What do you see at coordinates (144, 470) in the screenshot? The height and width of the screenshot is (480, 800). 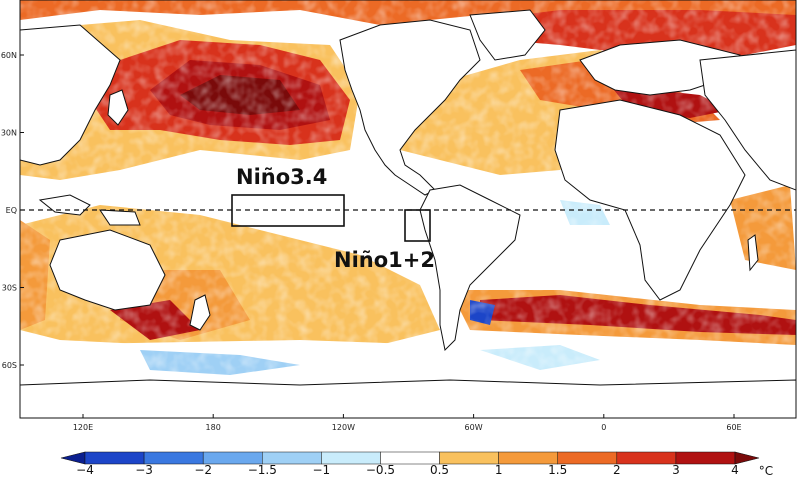 I see `colorbar-tick-label: −3` at bounding box center [144, 470].